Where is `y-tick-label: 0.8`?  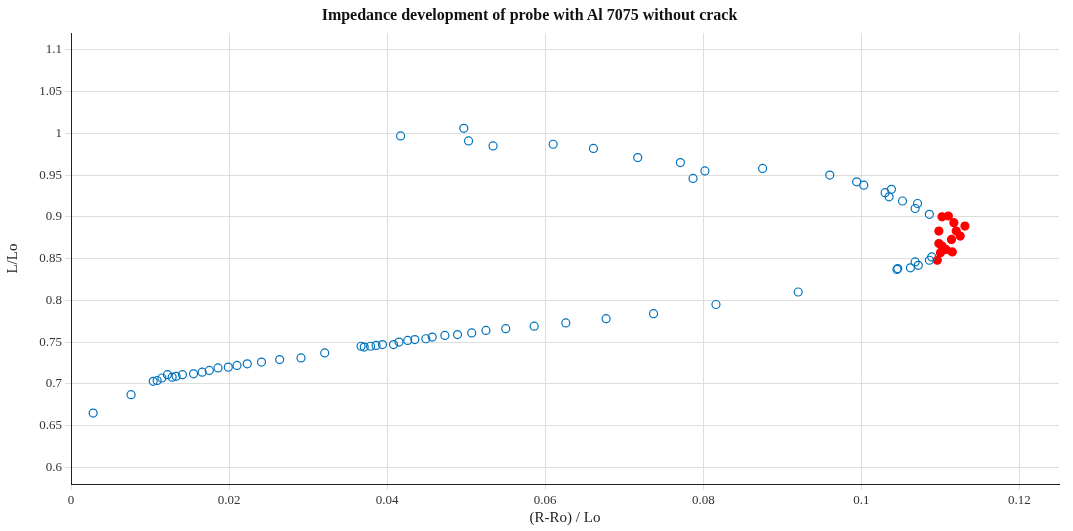 y-tick-label: 0.8 is located at coordinates (53, 299).